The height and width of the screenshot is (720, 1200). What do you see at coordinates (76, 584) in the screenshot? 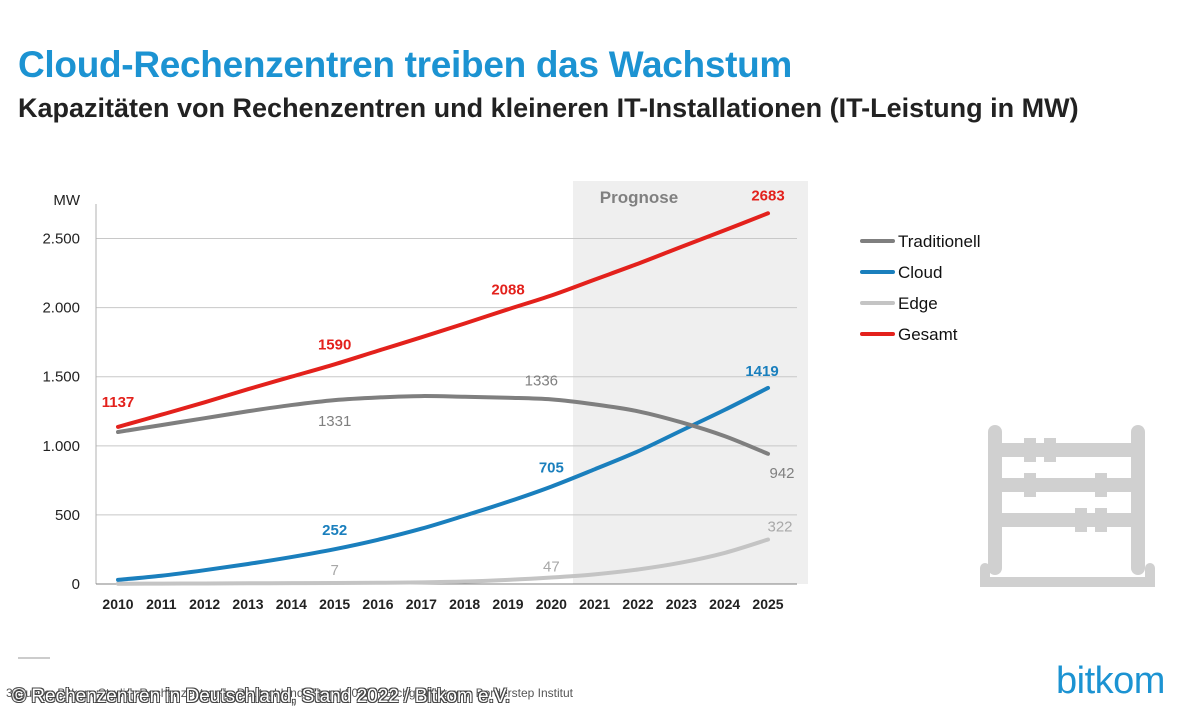
I see `y-tick-label: 0` at bounding box center [76, 584].